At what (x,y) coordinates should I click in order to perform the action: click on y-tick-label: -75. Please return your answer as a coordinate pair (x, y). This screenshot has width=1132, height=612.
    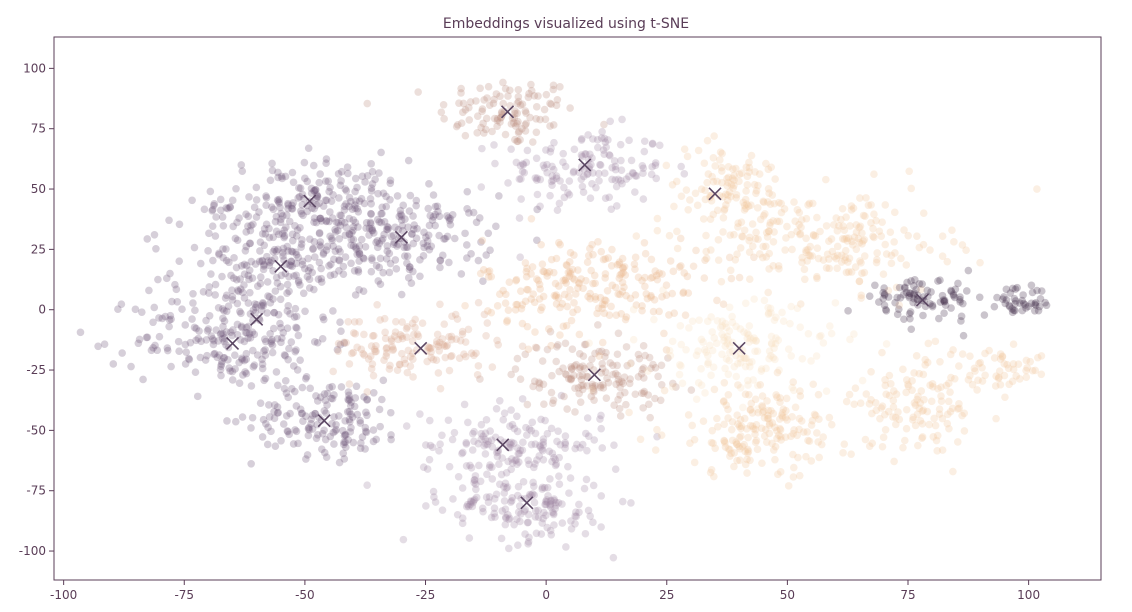
    Looking at the image, I should click on (36, 491).